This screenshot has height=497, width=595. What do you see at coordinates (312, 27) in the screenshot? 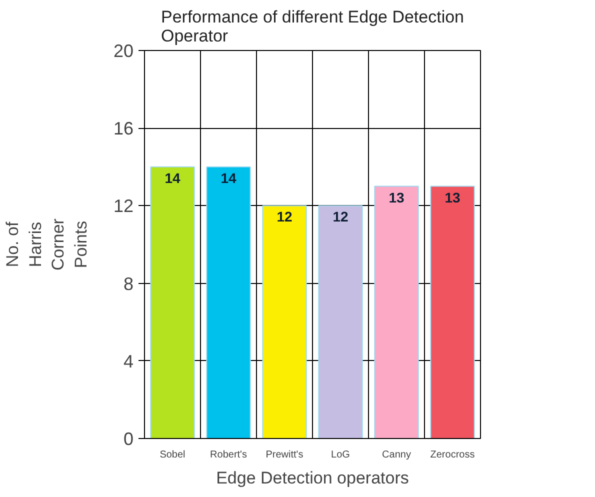
I see `chart-title: Performance of different Edge Detection Operator` at bounding box center [312, 27].